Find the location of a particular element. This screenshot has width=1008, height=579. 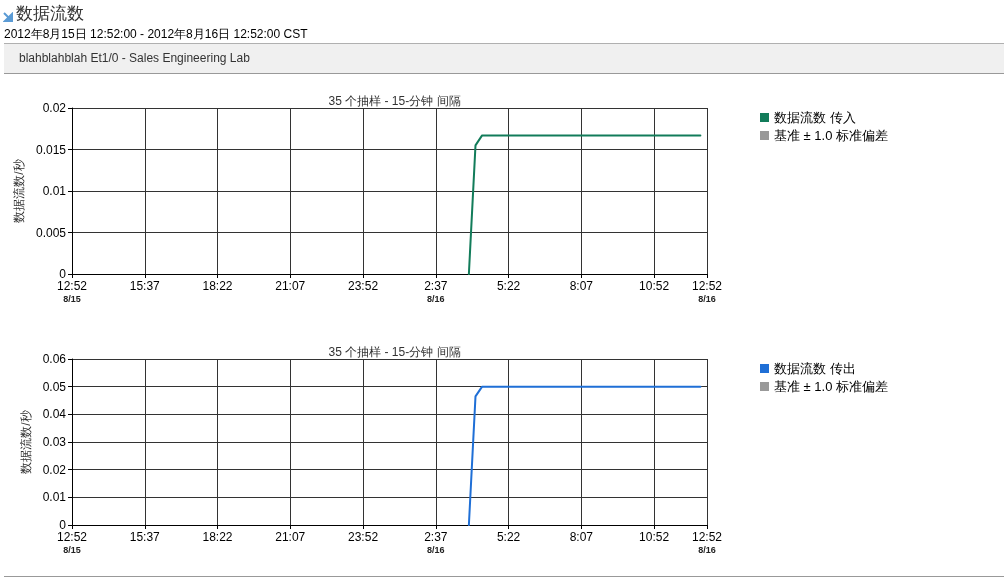

y-tick-label: 0.06 is located at coordinates (54, 358).